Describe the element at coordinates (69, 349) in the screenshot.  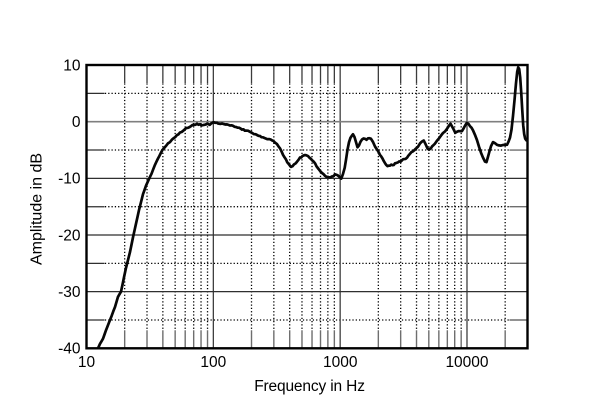
I see `svg-text: -40` at that location.